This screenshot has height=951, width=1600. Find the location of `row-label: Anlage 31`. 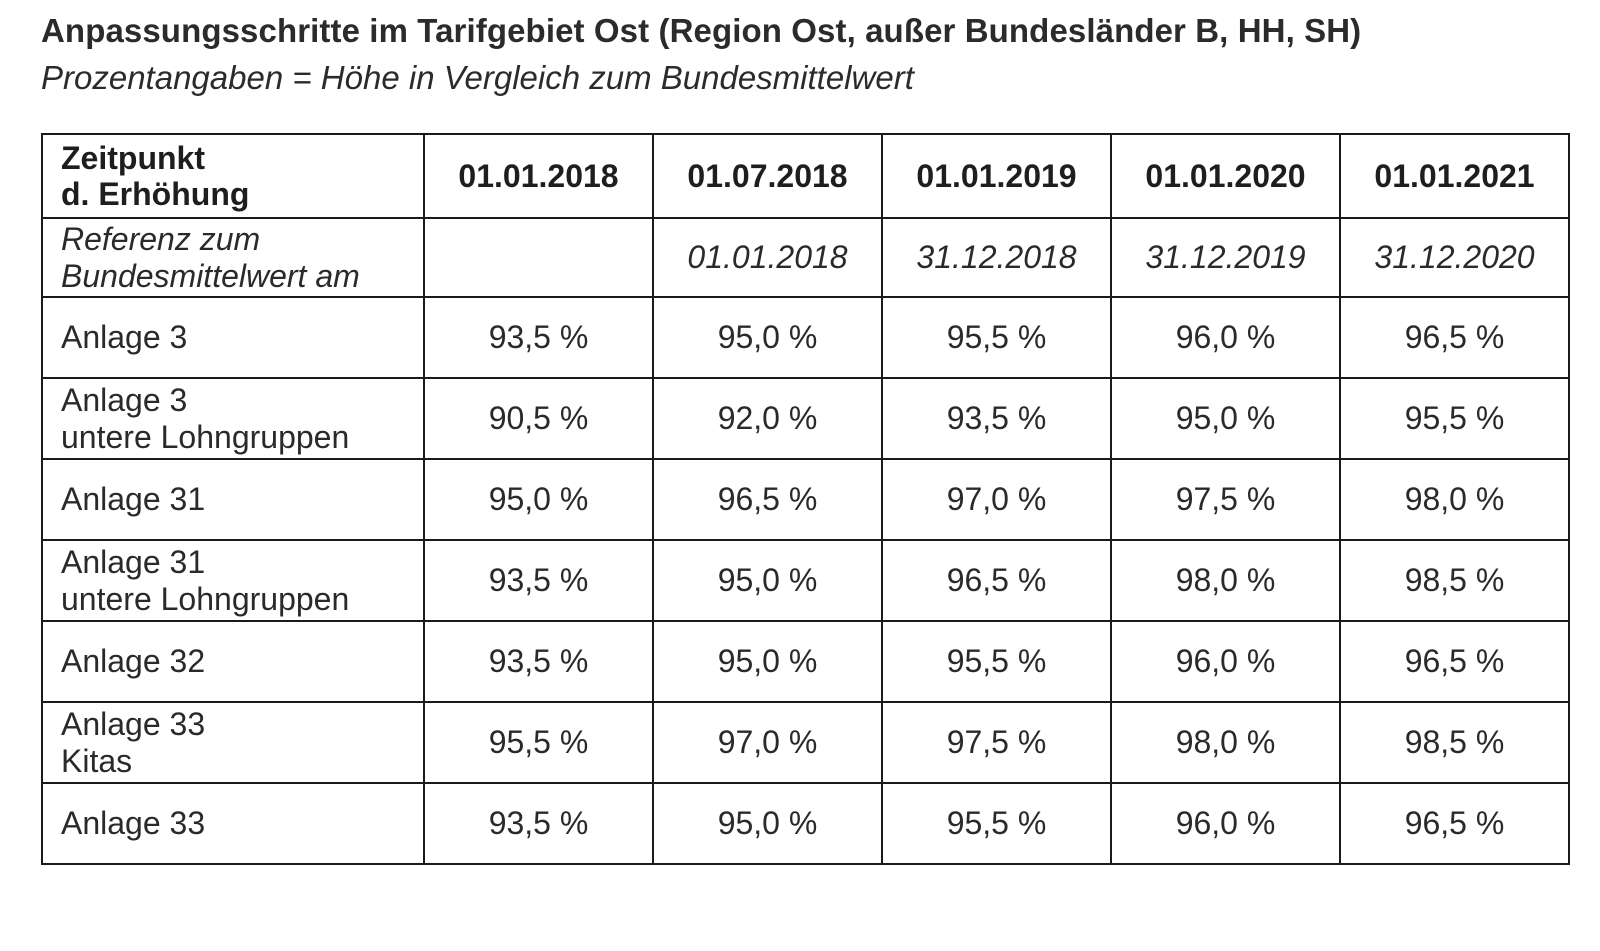

row-label: Anlage 31 is located at coordinates (233, 499).